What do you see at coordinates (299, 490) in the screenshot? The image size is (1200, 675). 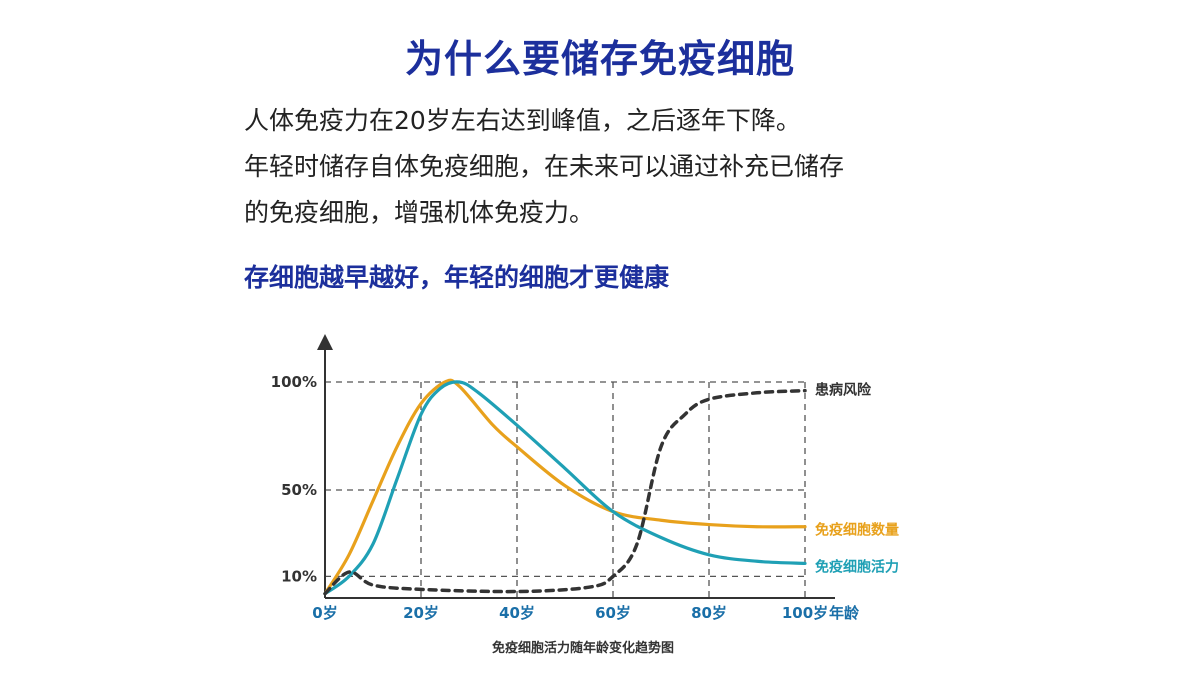 I see `y-tick-label: 50%` at bounding box center [299, 490].